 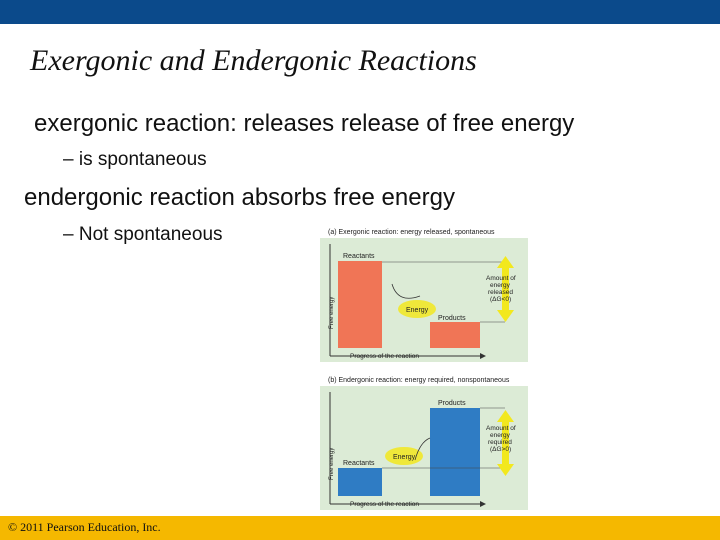 What do you see at coordinates (406, 291) in the screenshot?
I see `panel-a-release-arrow` at bounding box center [406, 291].